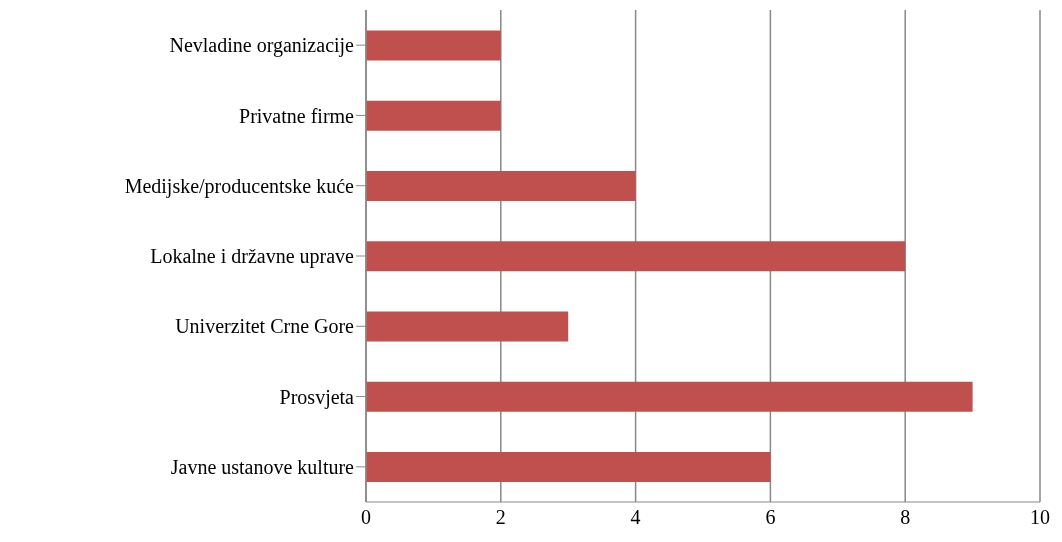 The height and width of the screenshot is (542, 1062). Describe the element at coordinates (262, 466) in the screenshot. I see `y-tick-label: Javne ustanove kulture` at that location.